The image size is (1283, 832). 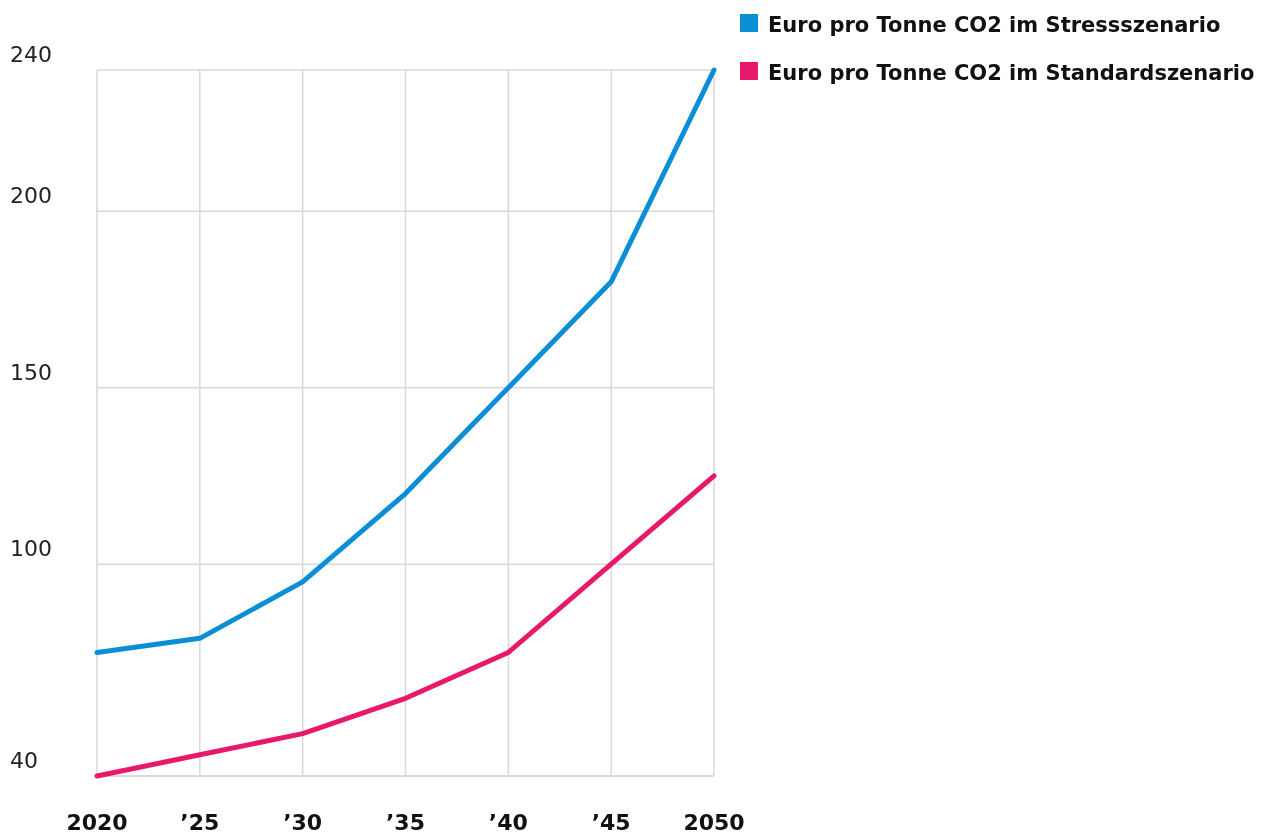 What do you see at coordinates (714, 821) in the screenshot?
I see `x-tick-label: 2050` at bounding box center [714, 821].